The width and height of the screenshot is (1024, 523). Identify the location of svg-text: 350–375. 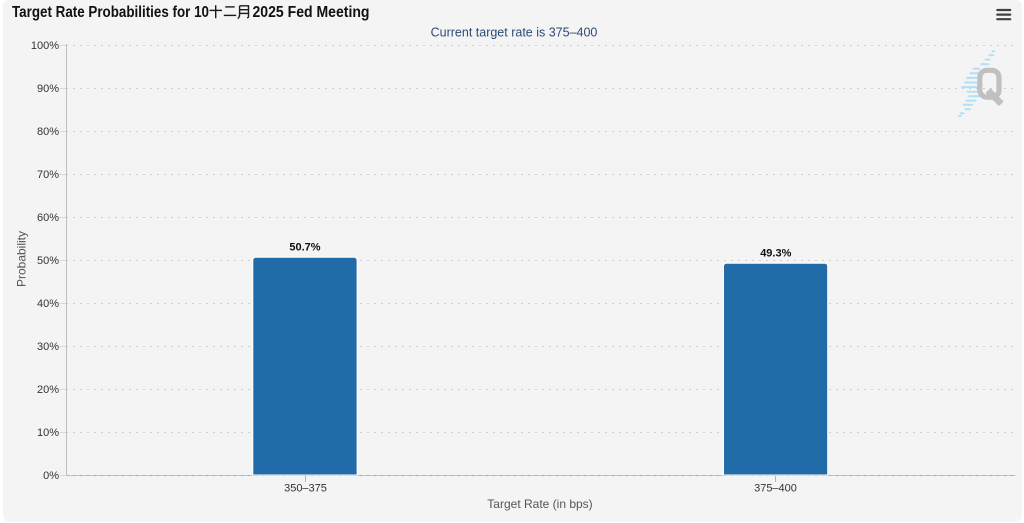
(305, 489).